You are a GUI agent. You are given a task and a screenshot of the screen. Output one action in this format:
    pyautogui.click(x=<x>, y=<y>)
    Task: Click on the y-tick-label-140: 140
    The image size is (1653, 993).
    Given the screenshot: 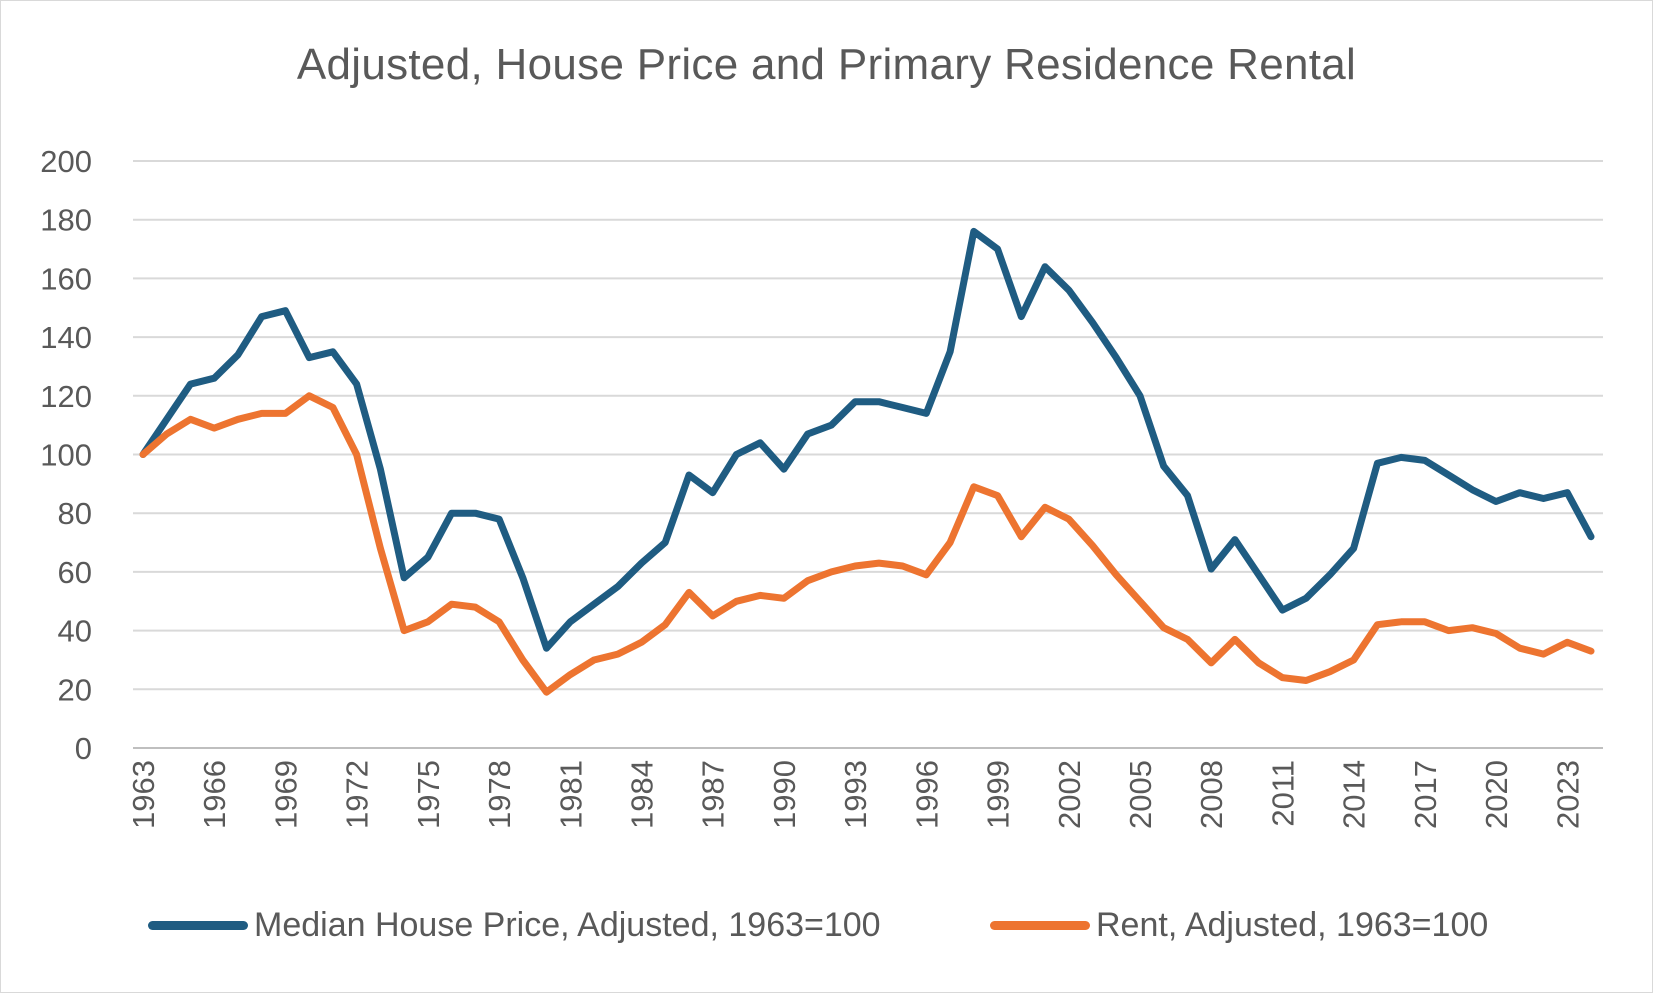 What is the action you would take?
    pyautogui.click(x=66, y=337)
    